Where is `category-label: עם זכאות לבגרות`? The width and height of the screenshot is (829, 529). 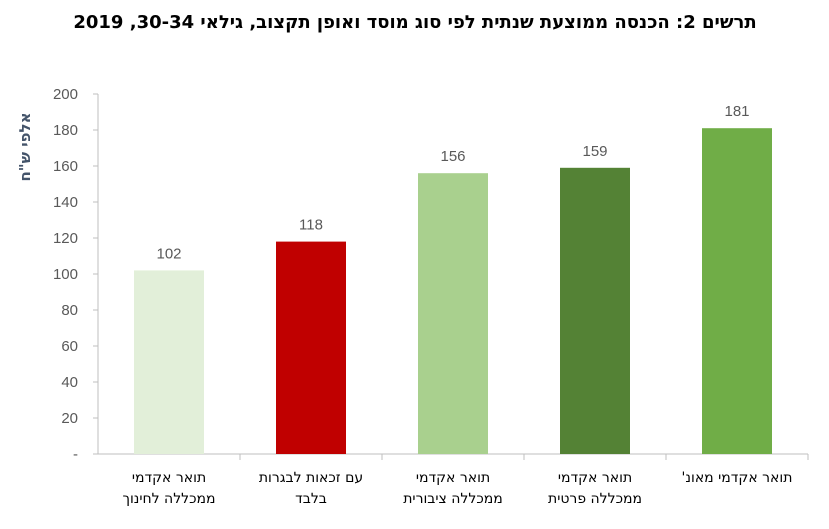
category-label: עם זכאות לבגרות is located at coordinates (311, 478).